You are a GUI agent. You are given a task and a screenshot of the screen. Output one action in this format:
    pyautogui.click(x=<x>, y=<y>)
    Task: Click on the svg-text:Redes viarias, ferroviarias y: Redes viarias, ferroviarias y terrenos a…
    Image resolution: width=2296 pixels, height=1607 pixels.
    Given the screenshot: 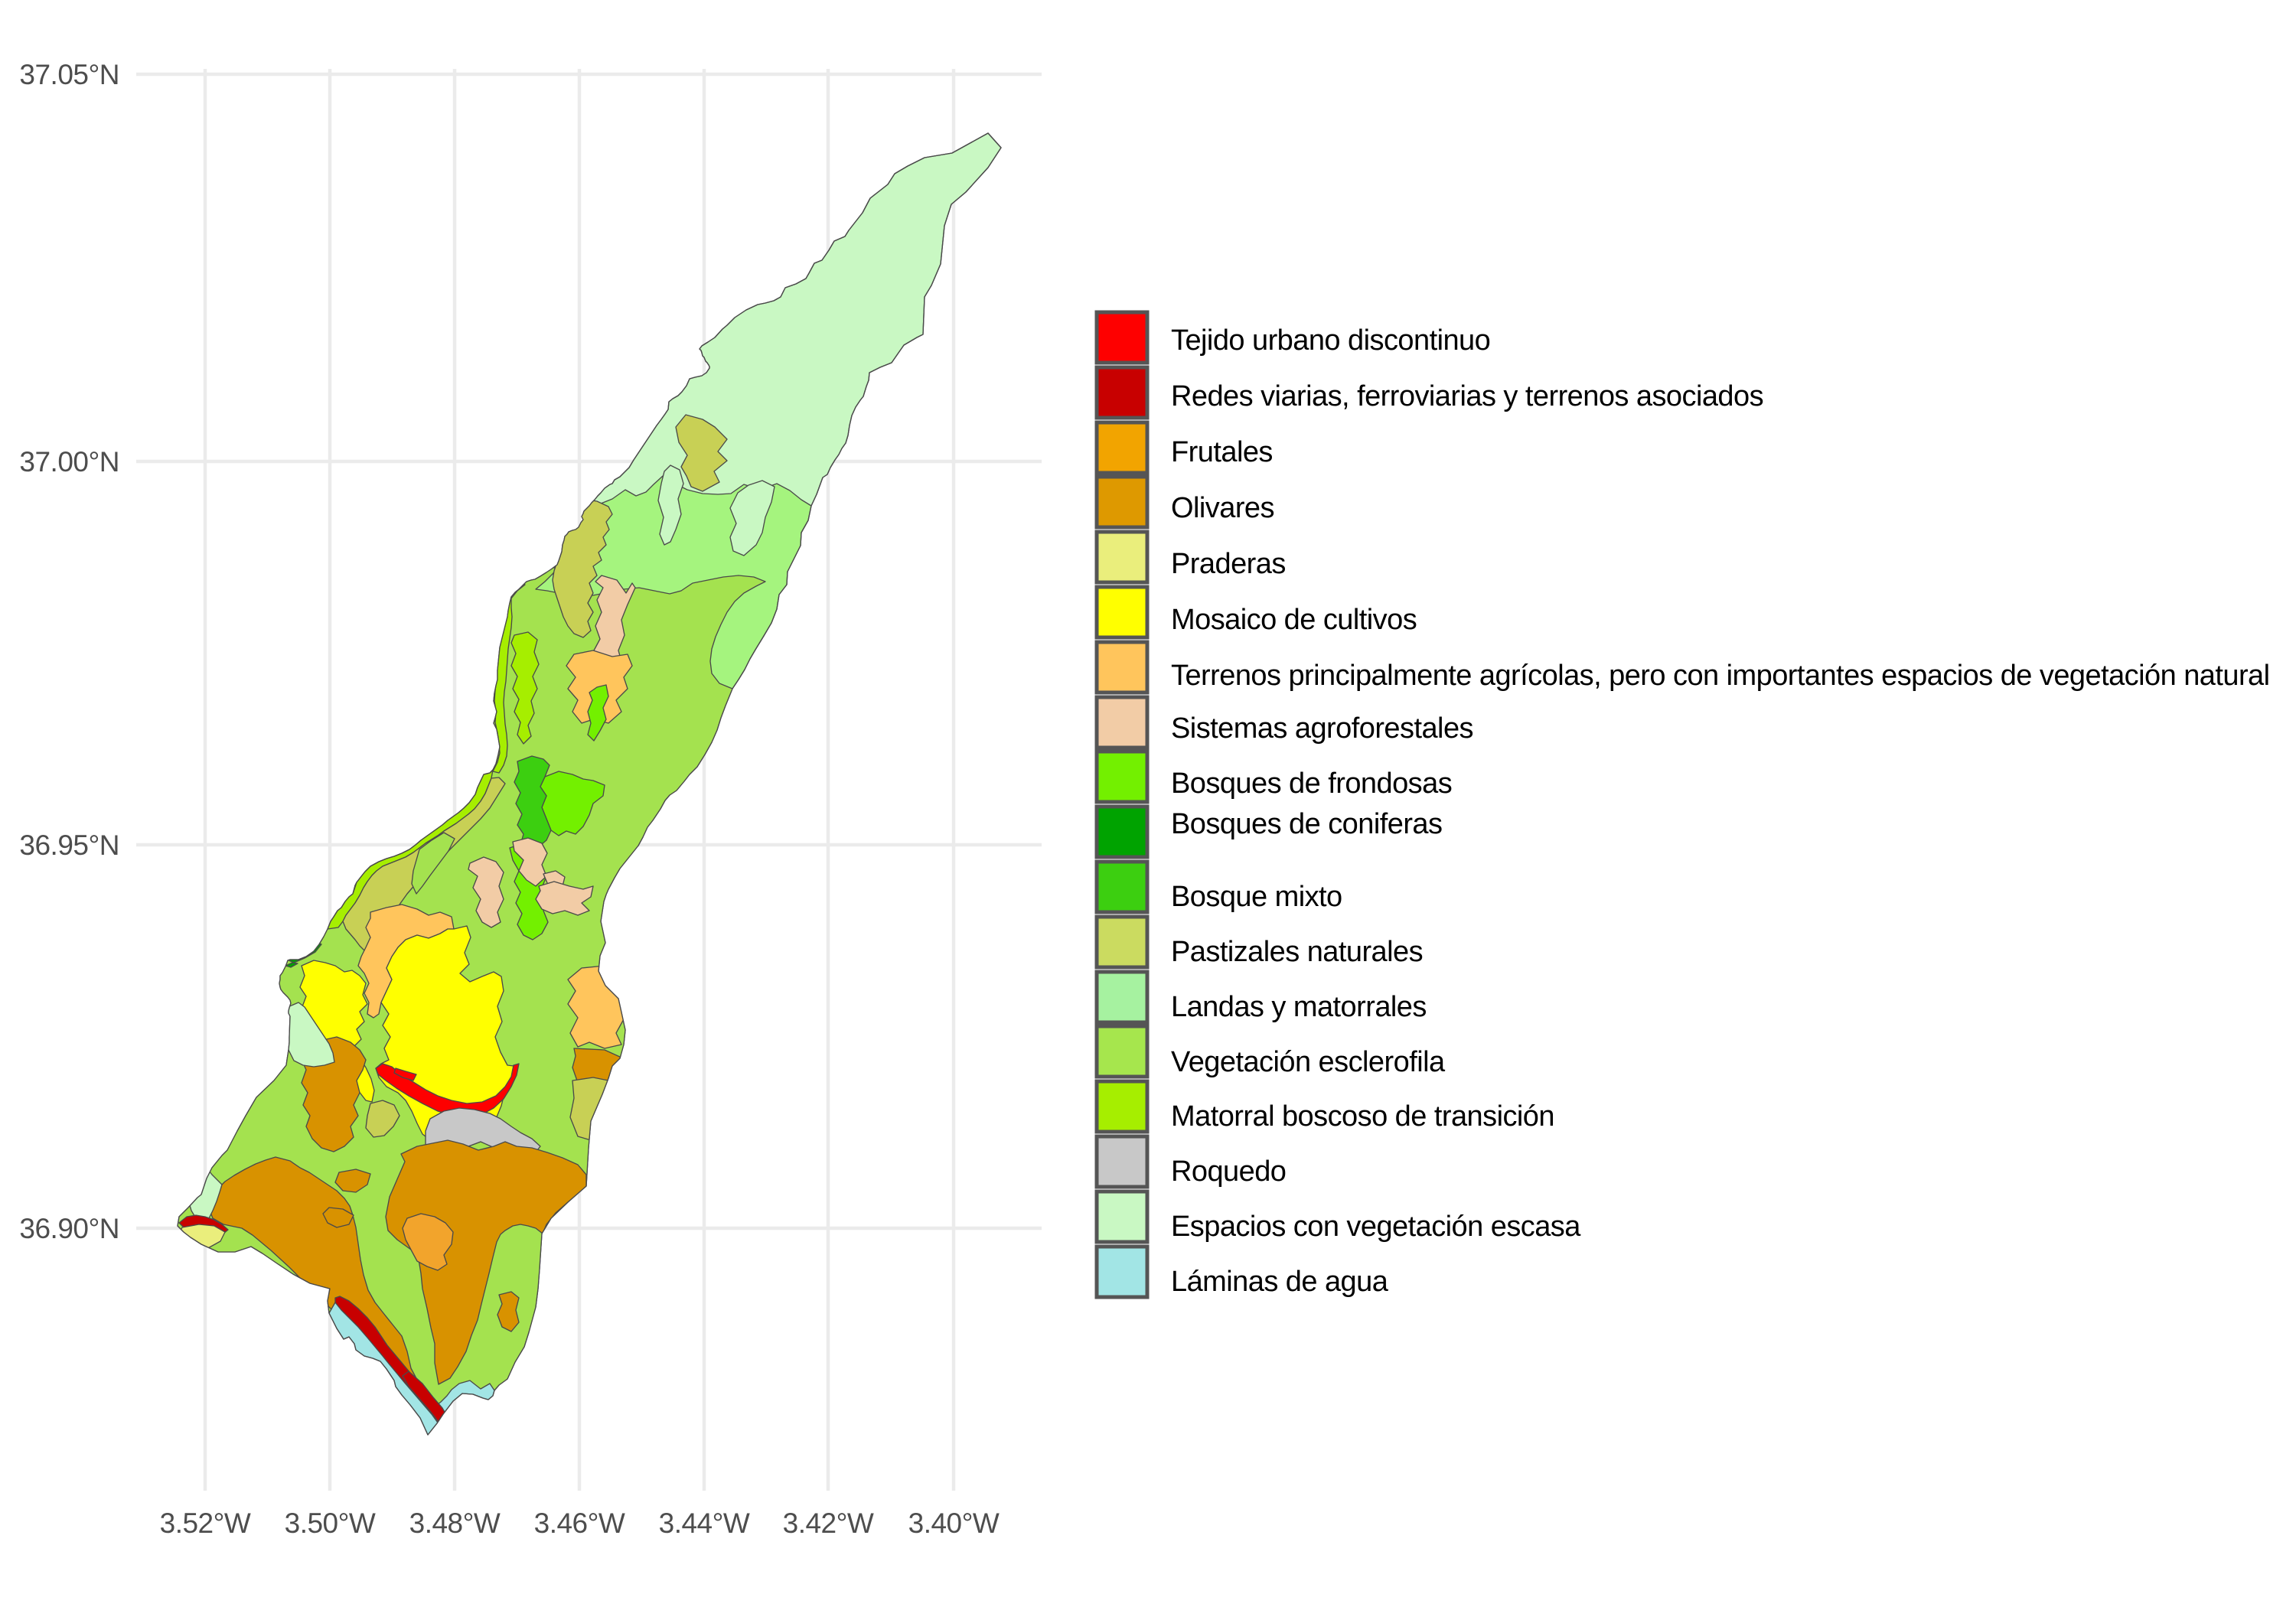 What is the action you would take?
    pyautogui.click(x=1467, y=396)
    